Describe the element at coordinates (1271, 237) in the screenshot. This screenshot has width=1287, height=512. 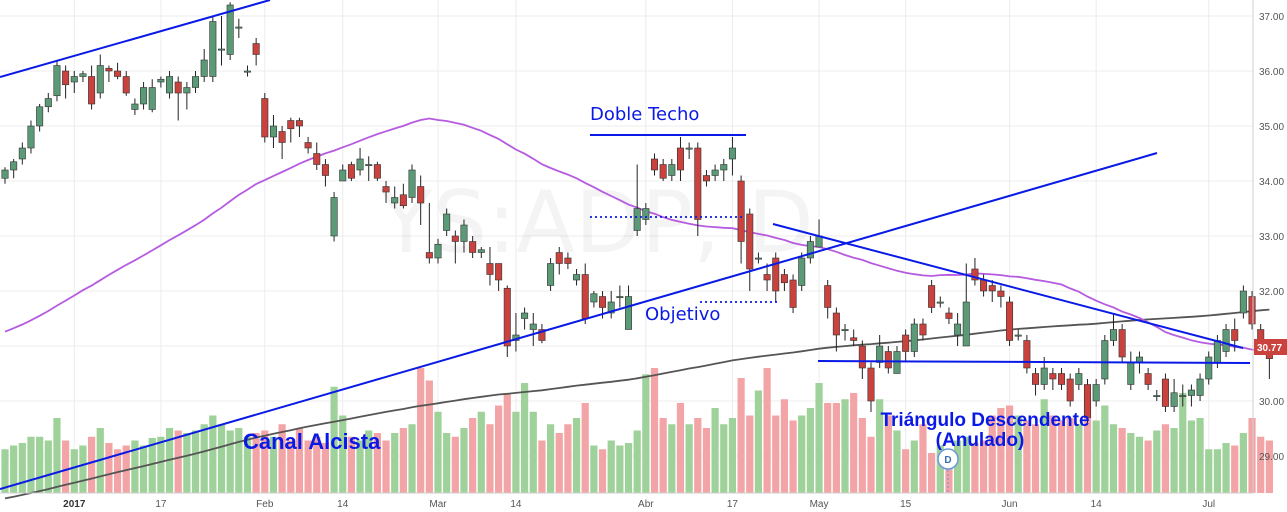
I see `y-tick-label: 33.00` at that location.